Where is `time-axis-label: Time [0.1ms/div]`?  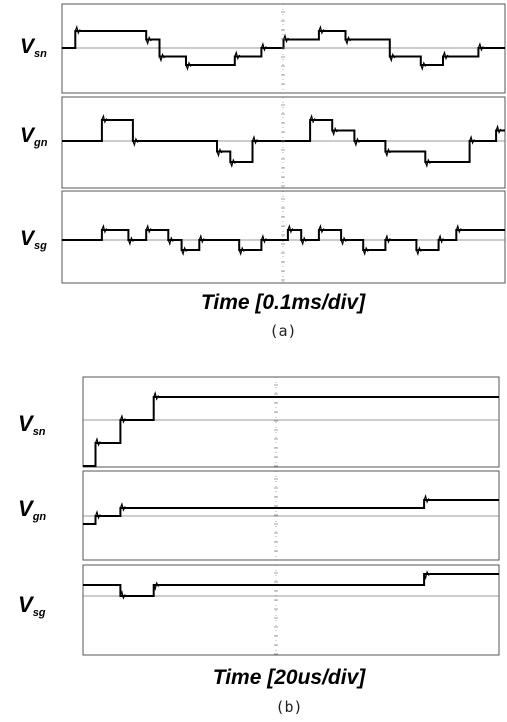
time-axis-label: Time [0.1ms/div] is located at coordinates (283, 302).